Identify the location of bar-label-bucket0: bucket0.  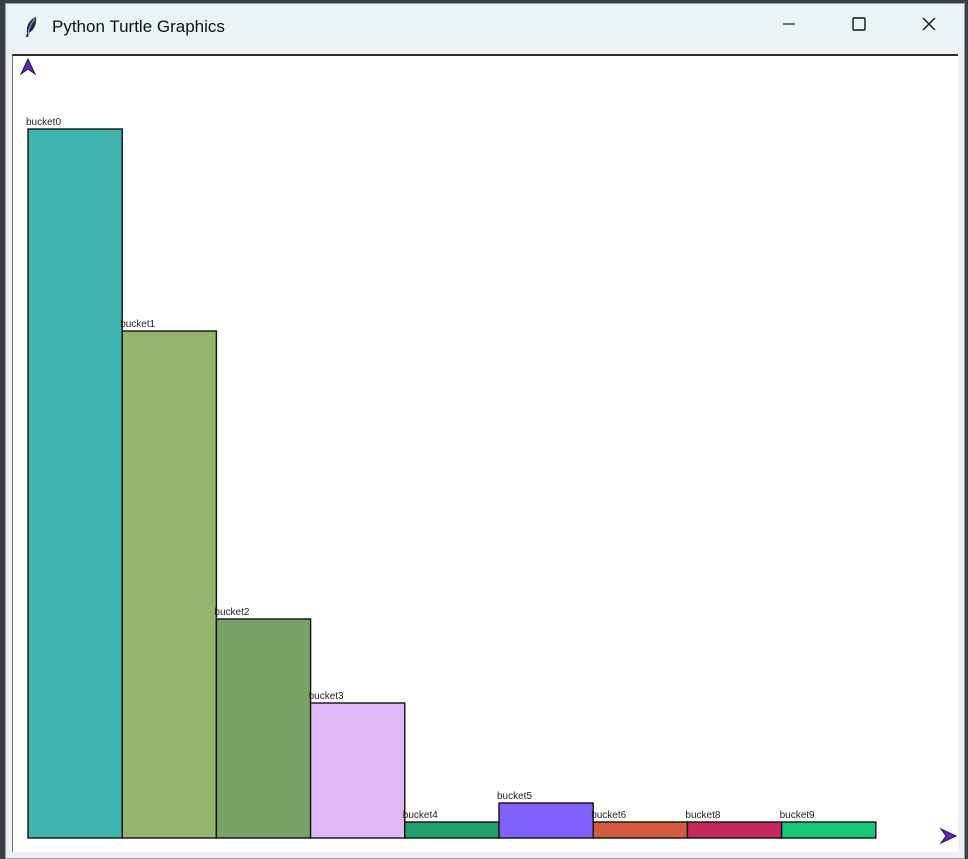
(43, 122).